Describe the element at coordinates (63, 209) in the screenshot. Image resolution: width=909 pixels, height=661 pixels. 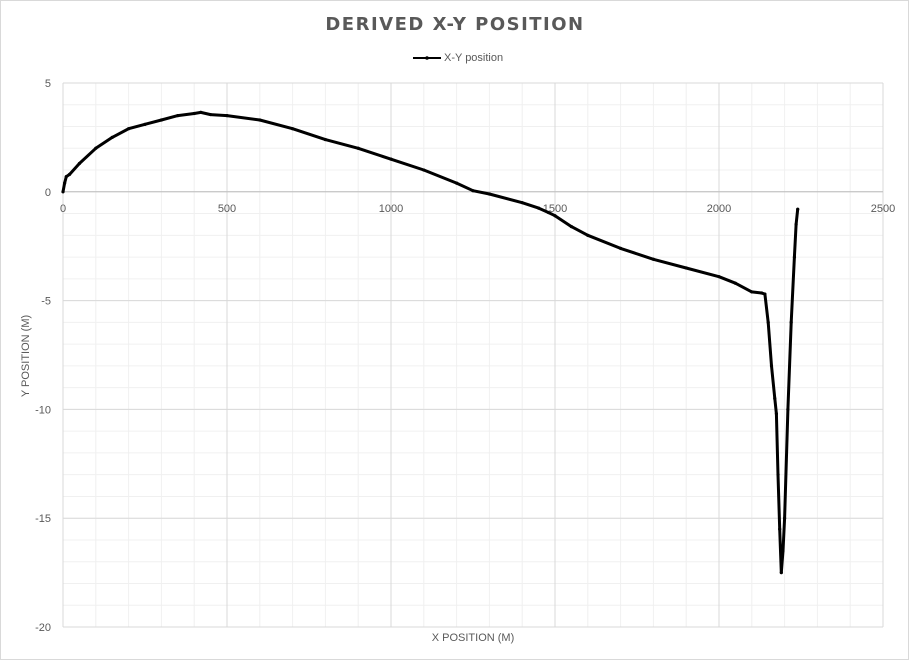
I see `x-tick-label: 0` at that location.